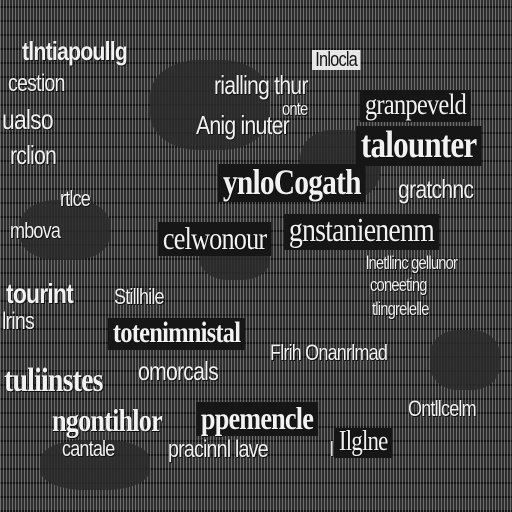 Image resolution: width=512 pixels, height=512 pixels. Describe the element at coordinates (419, 146) in the screenshot. I see `collage-word: talounter` at that location.